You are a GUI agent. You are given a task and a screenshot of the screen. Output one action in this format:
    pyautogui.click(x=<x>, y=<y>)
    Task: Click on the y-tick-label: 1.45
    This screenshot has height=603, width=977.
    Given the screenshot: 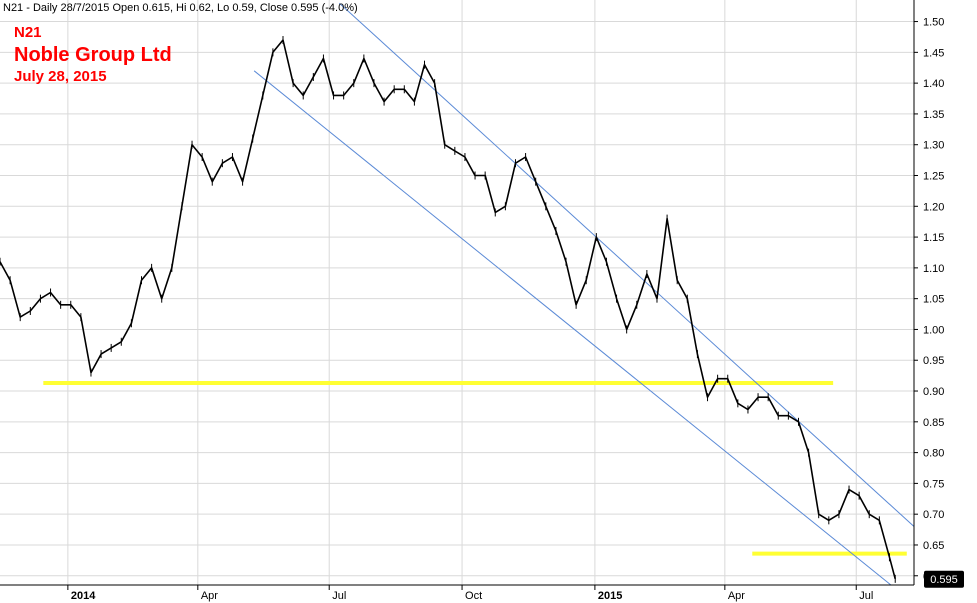 What is the action you would take?
    pyautogui.click(x=933, y=53)
    